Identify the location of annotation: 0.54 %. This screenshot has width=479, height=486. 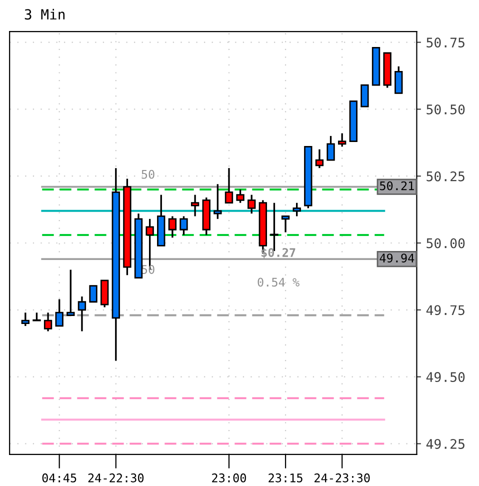
(279, 282).